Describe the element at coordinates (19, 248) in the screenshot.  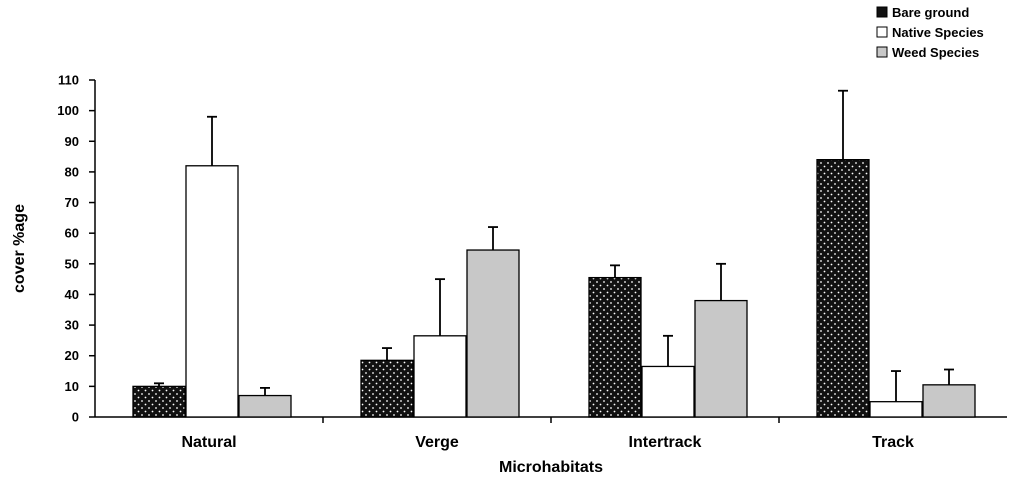
I see `y-axis-title: cover %age` at that location.